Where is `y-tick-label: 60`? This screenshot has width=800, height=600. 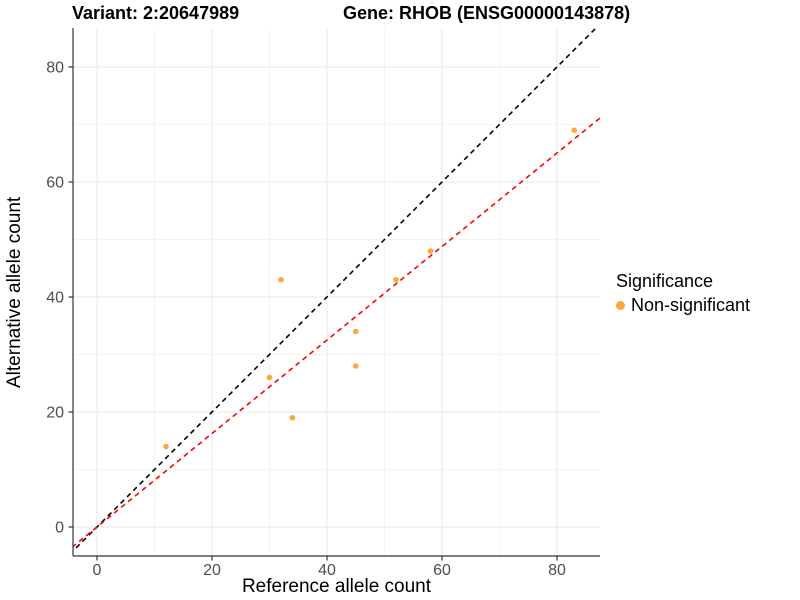
y-tick-label: 60 is located at coordinates (55, 182).